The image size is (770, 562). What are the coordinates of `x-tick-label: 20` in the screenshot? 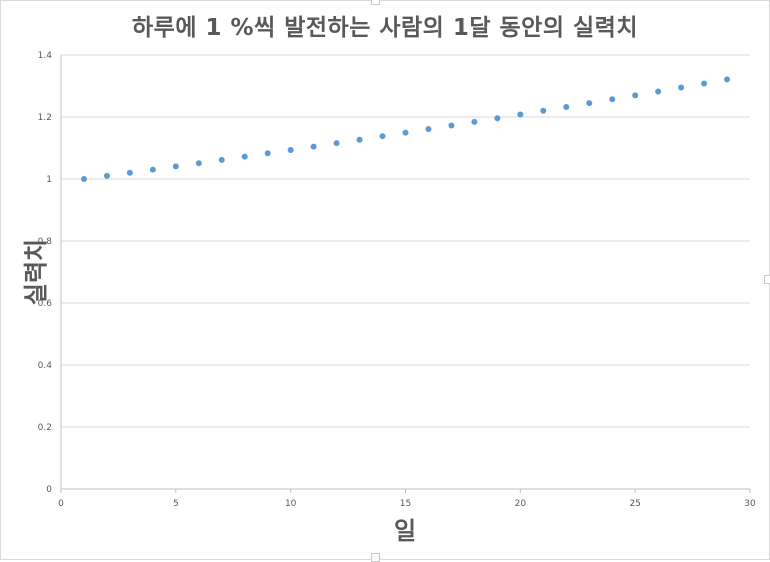 It's located at (521, 504).